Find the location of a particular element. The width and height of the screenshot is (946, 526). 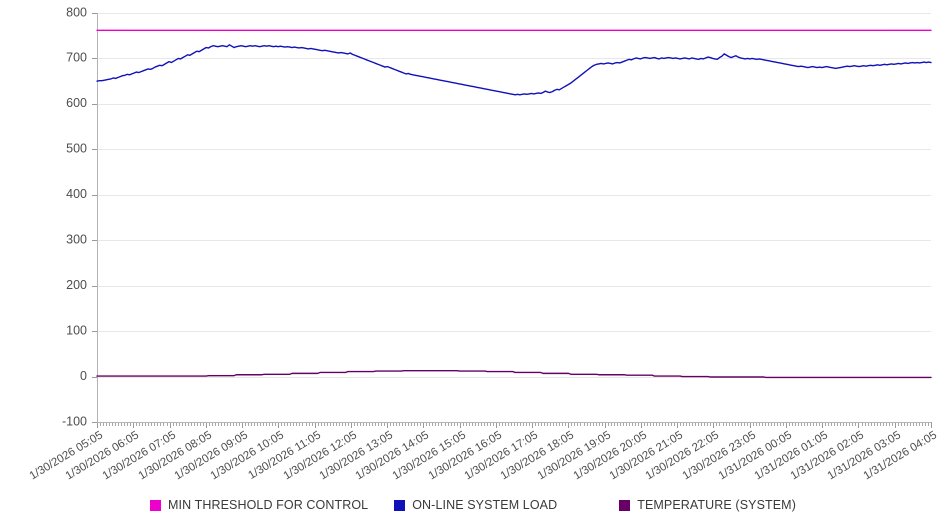

y-tick-label: 200 is located at coordinates (76, 285).